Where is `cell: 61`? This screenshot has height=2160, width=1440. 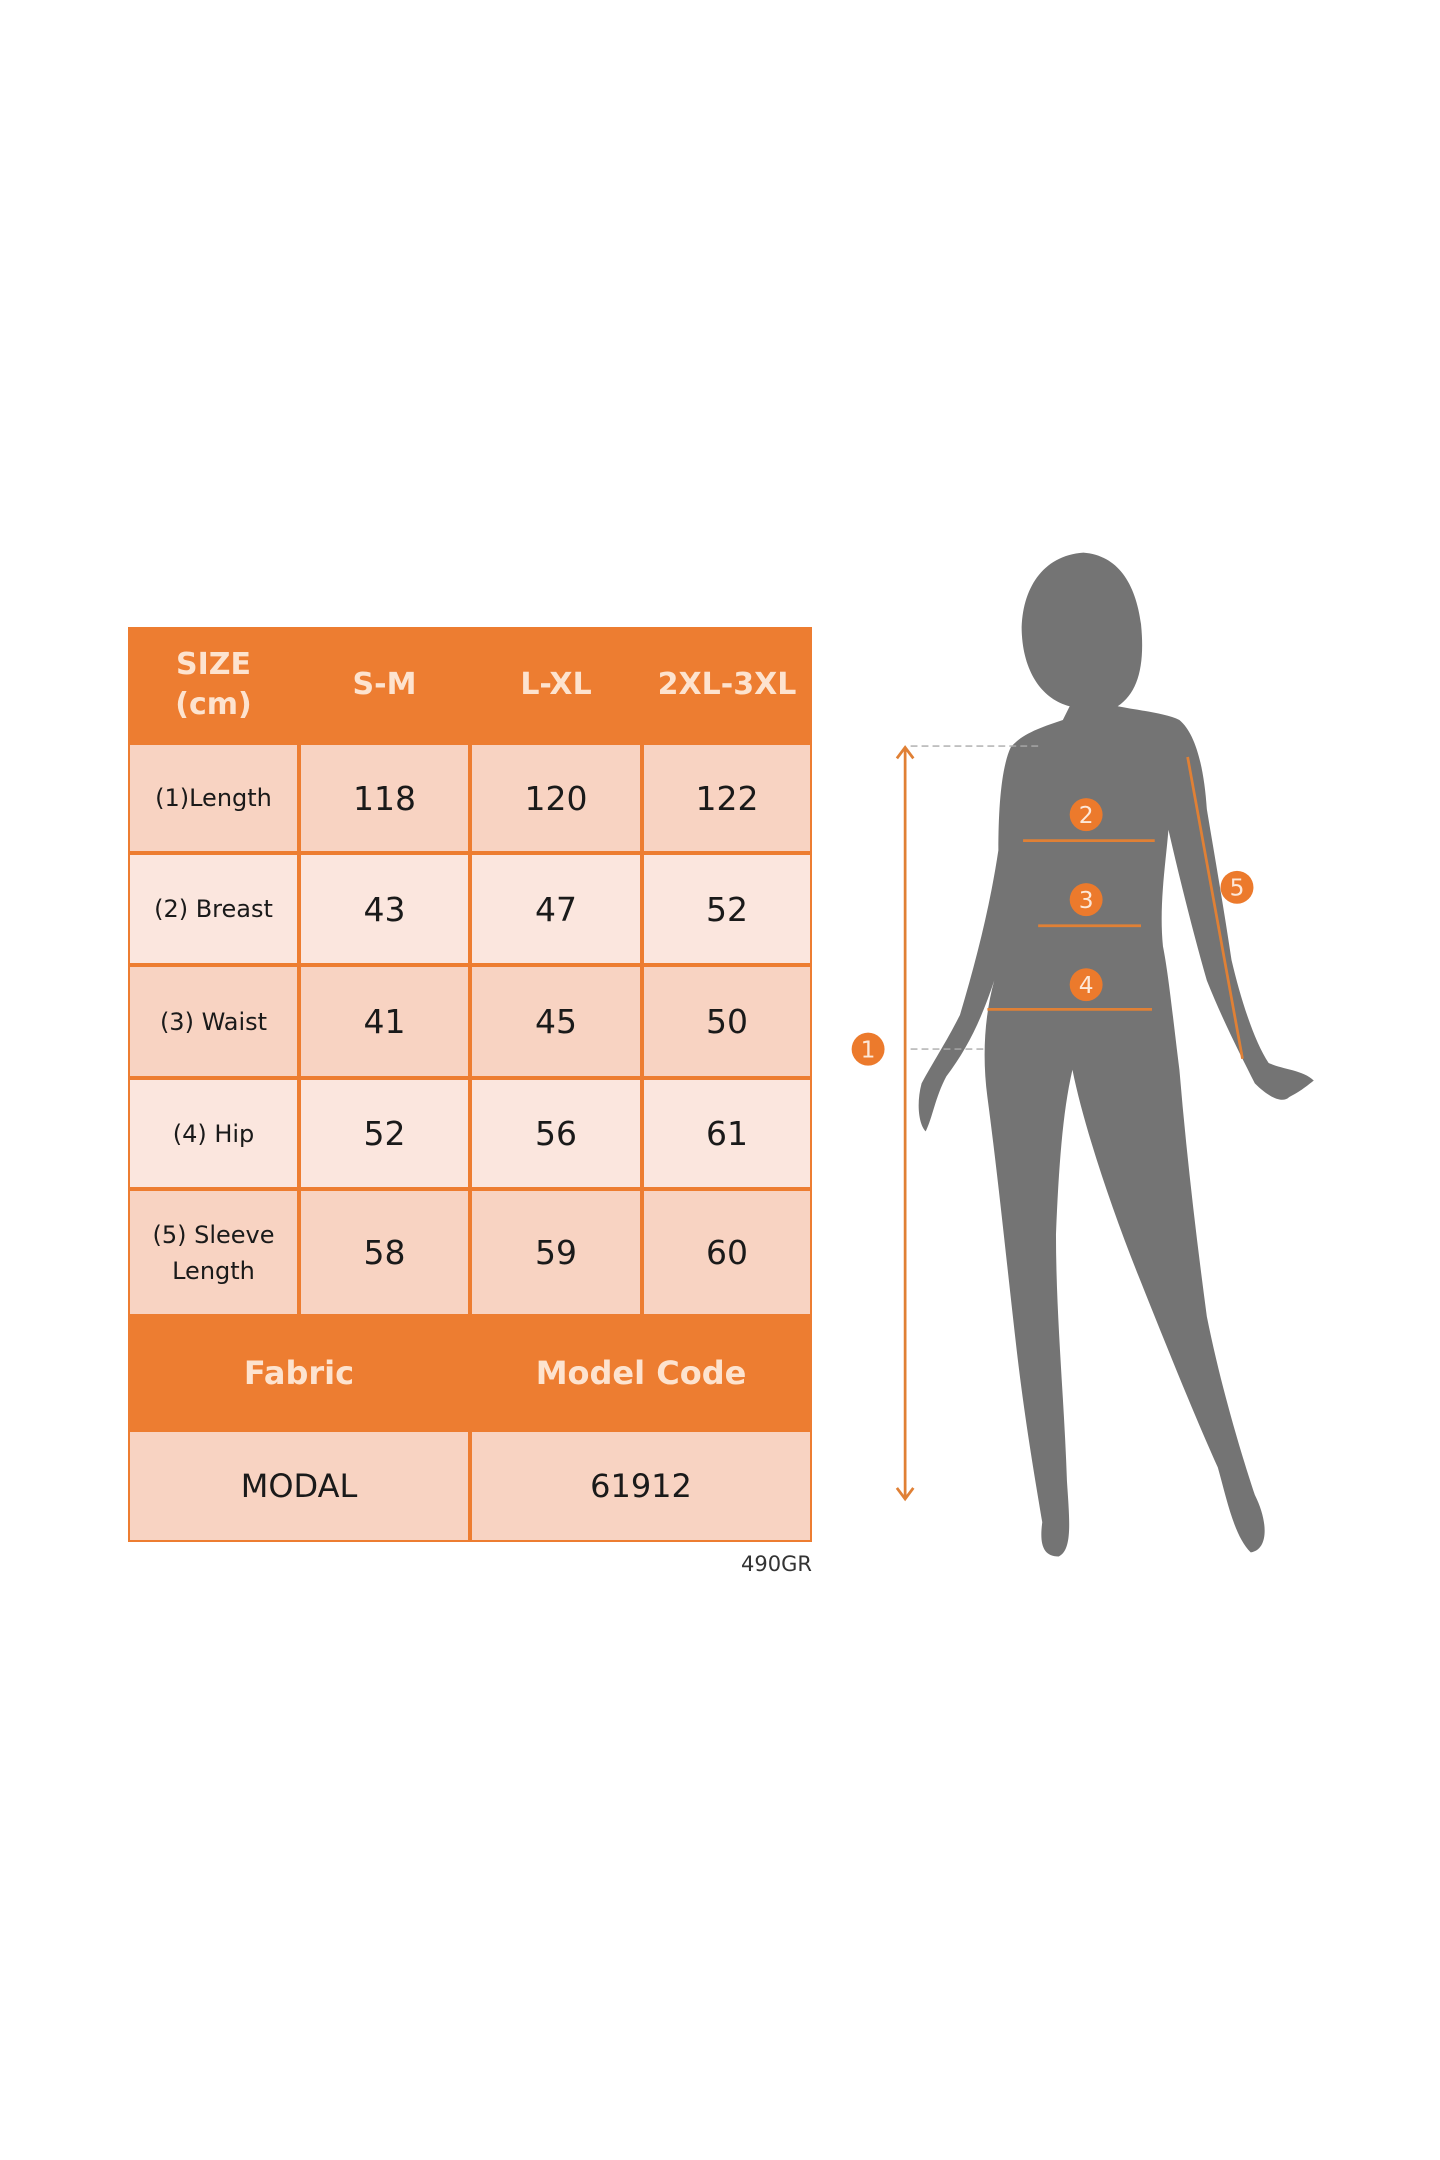 cell: 61 is located at coordinates (727, 1133).